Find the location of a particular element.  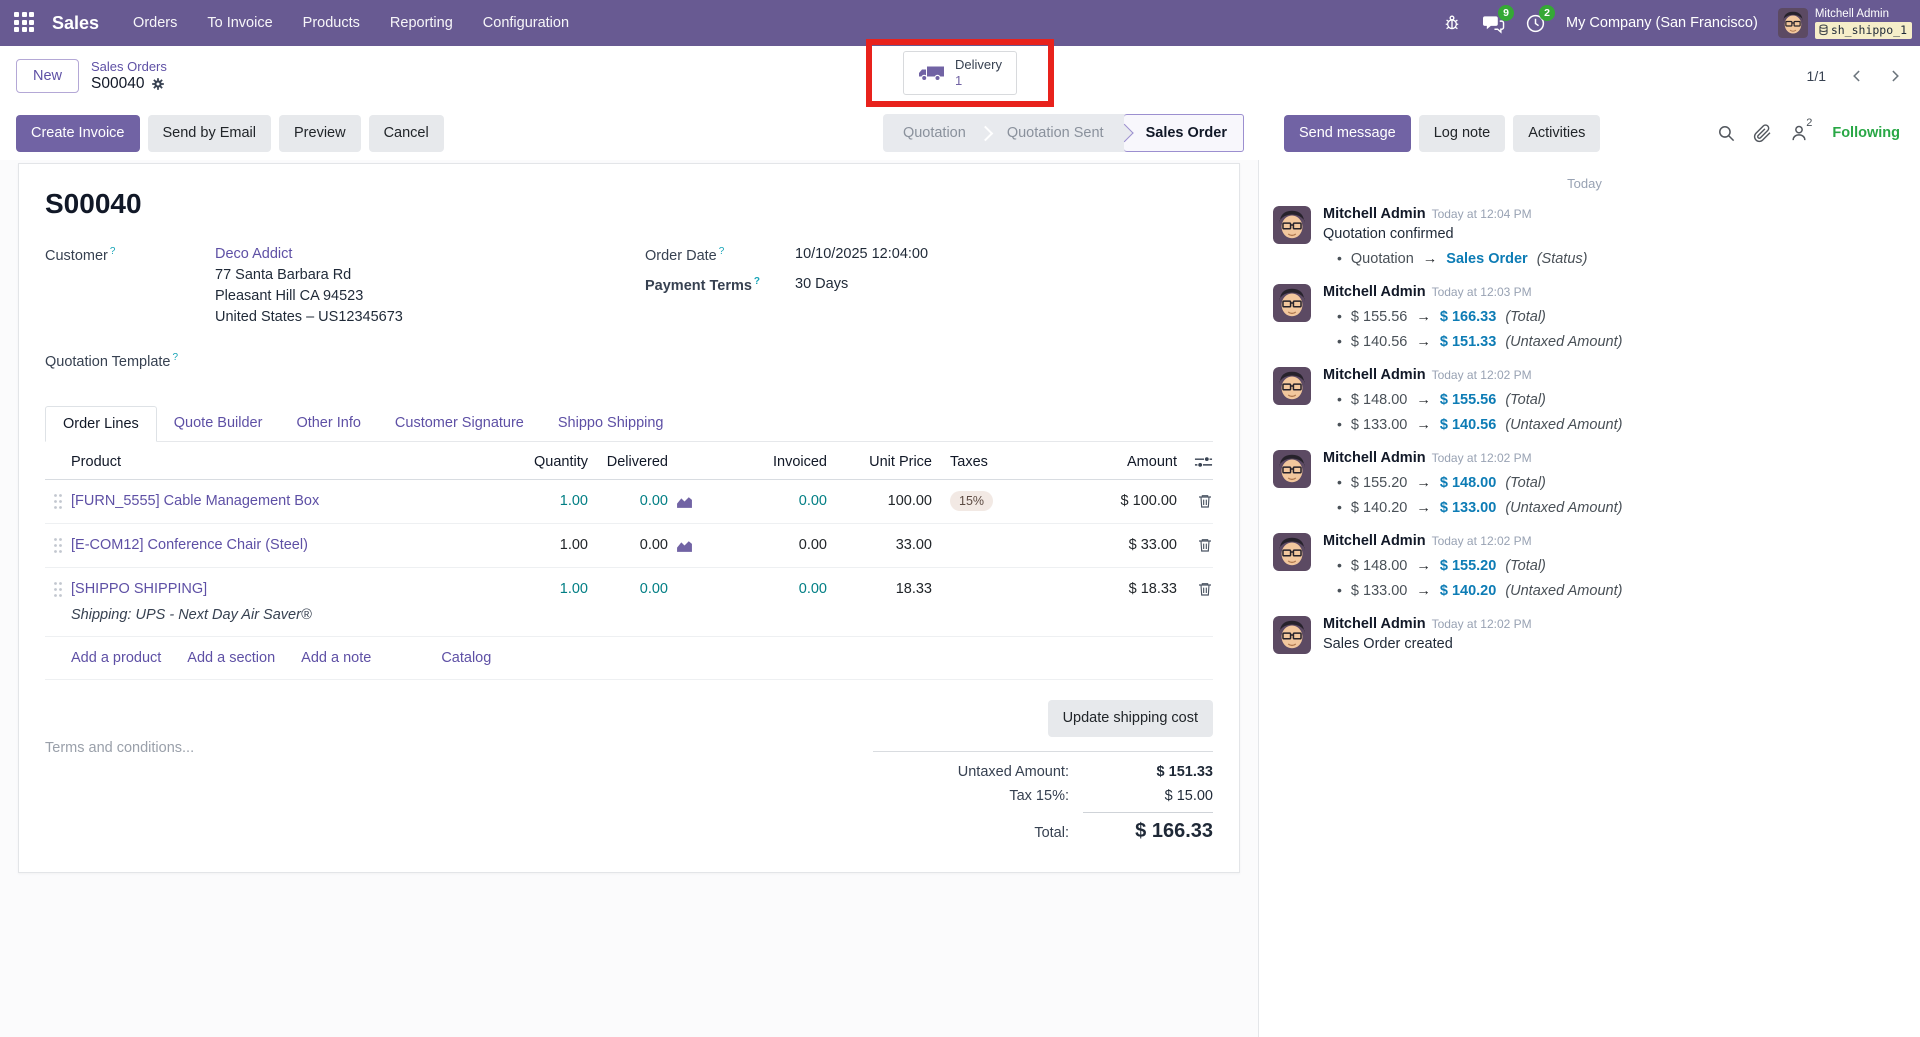

optional-columns-icon is located at coordinates (1203, 462).